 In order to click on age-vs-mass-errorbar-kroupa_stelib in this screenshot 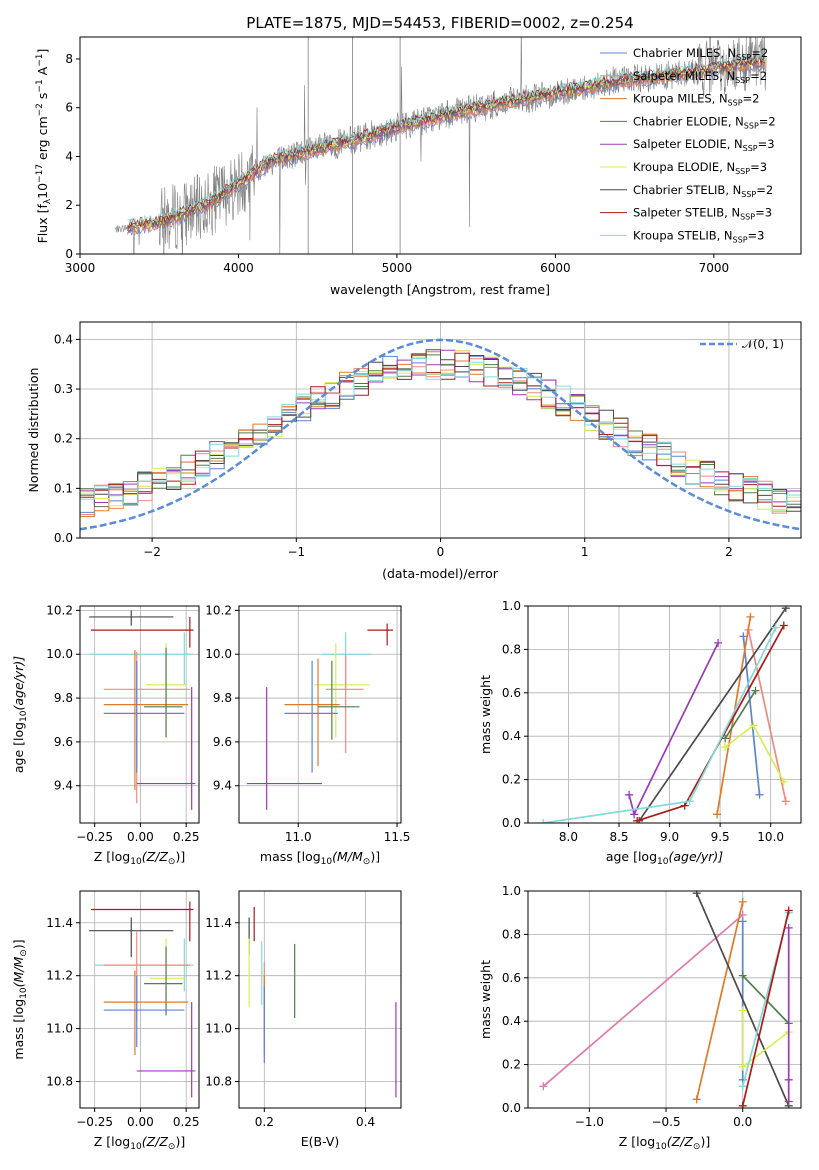, I will do `click(346, 658)`.